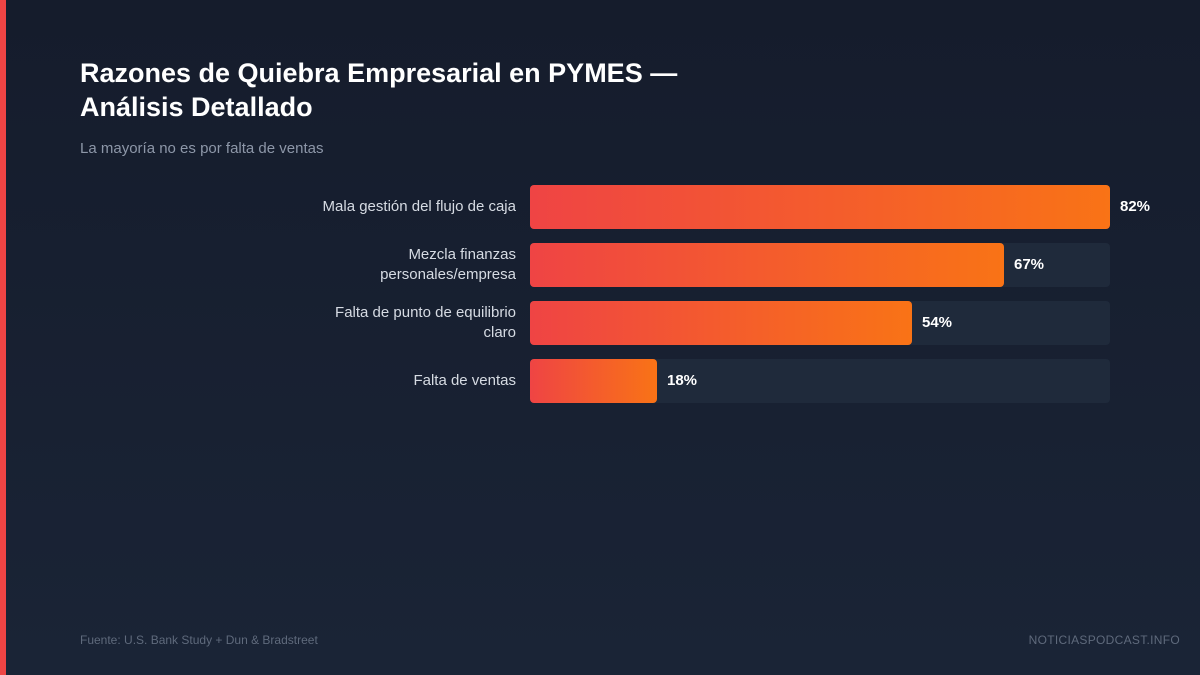 The image size is (1200, 675). I want to click on chart-subtitle: La mayoría no es por falta de ventas, so click(202, 148).